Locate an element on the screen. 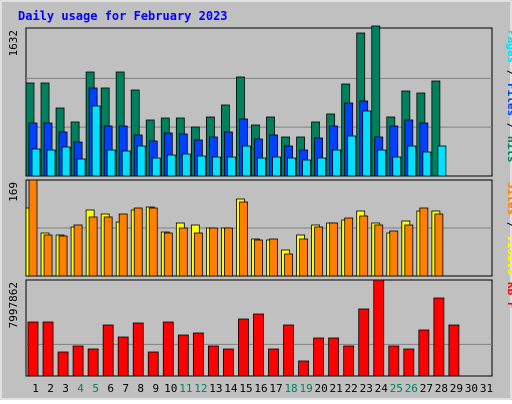 This screenshot has width=512, height=404. x-tick-label: 5 is located at coordinates (95, 388).